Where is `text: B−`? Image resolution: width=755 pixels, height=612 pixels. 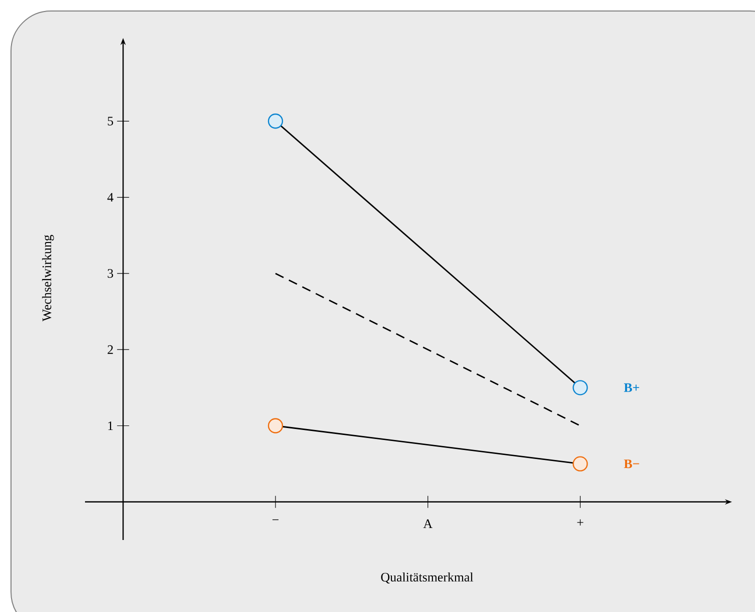 text: B− is located at coordinates (632, 464).